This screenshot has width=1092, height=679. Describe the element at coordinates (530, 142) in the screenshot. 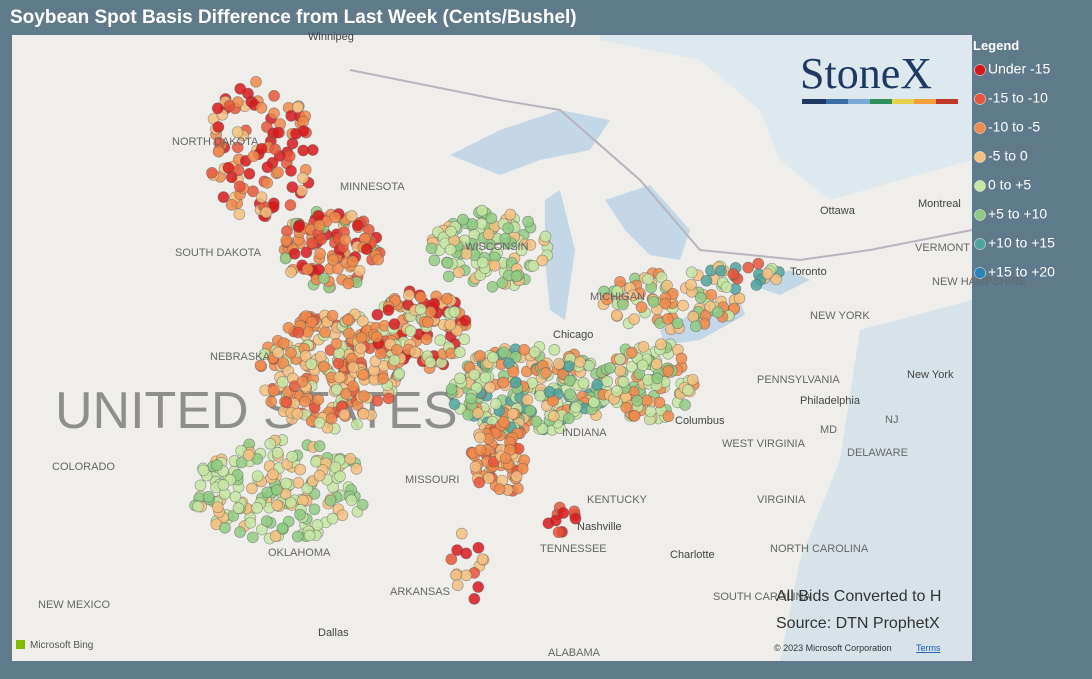

I see `lake-superior` at that location.